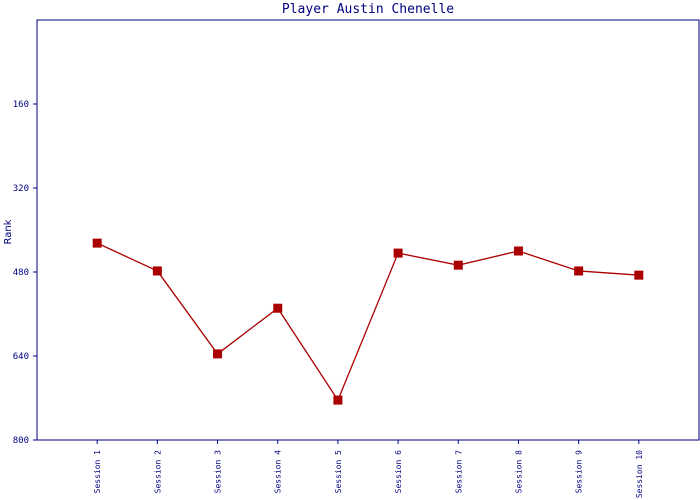 The height and width of the screenshot is (500, 700). What do you see at coordinates (518, 472) in the screenshot?
I see `x-tick-label: Session 8` at bounding box center [518, 472].